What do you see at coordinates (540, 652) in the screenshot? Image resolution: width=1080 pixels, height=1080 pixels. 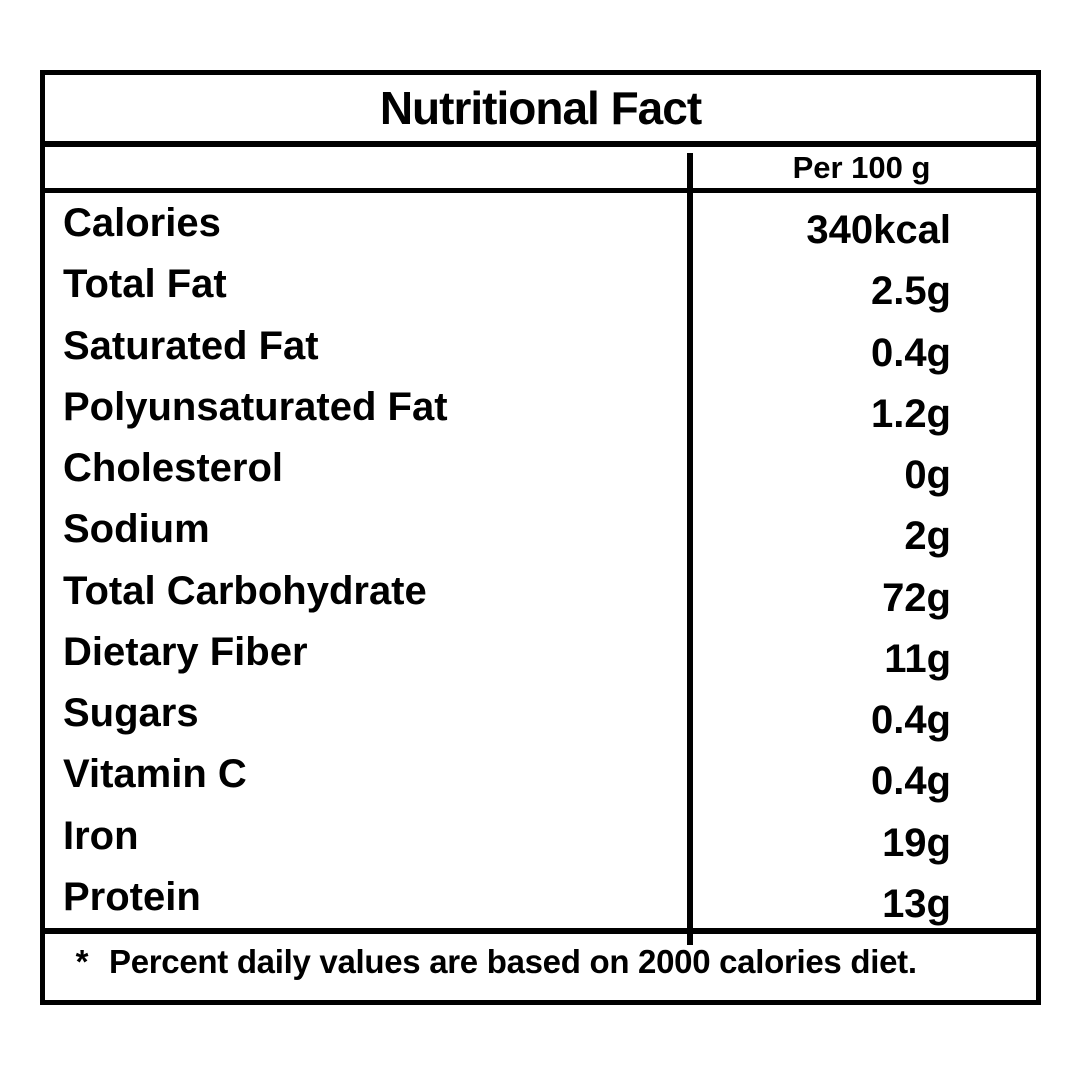 I see `nutrient-row: Dietary Fiber 11g` at bounding box center [540, 652].